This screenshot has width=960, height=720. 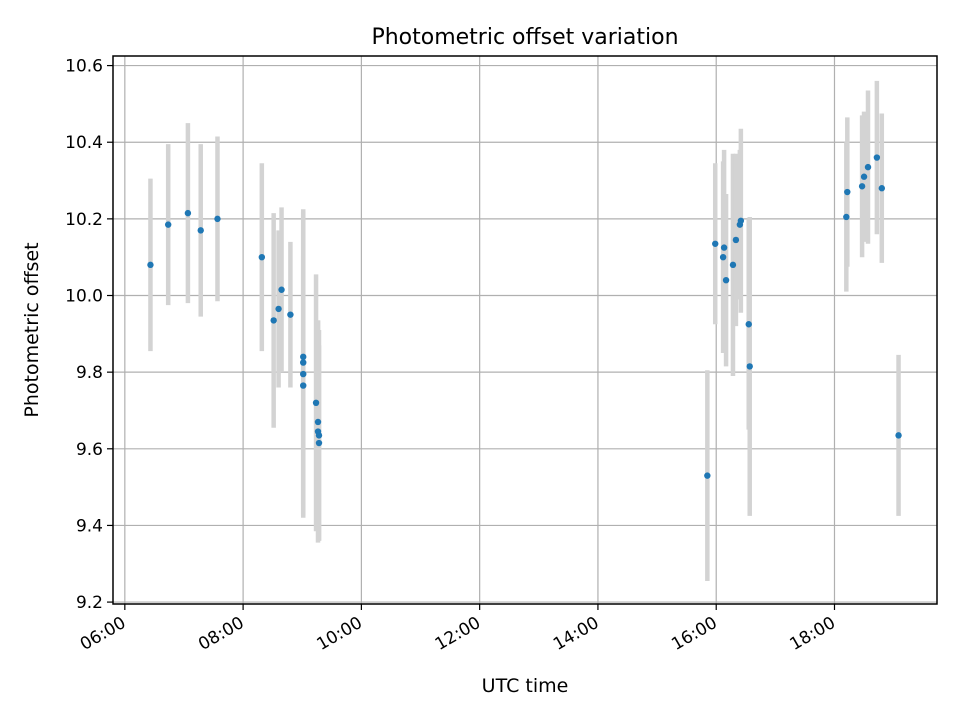 I want to click on y-tick-label: 10.0, so click(x=84, y=297).